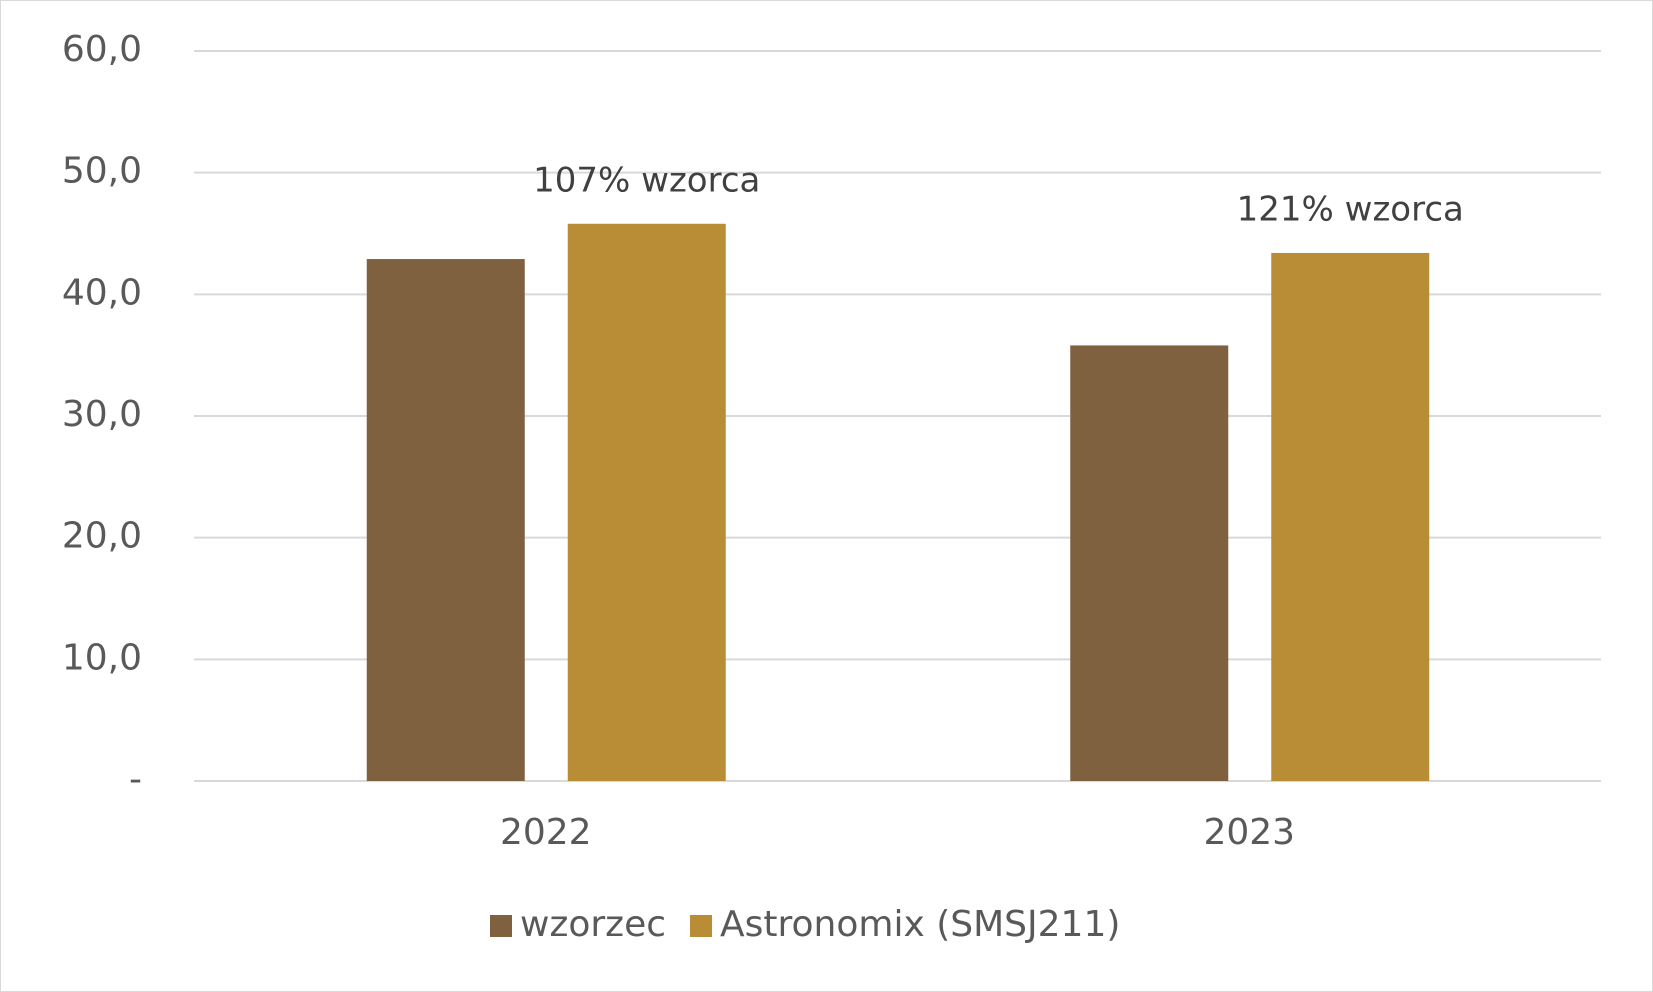 The width and height of the screenshot is (1653, 992). I want to click on y-tick-label: 40,0, so click(102, 292).